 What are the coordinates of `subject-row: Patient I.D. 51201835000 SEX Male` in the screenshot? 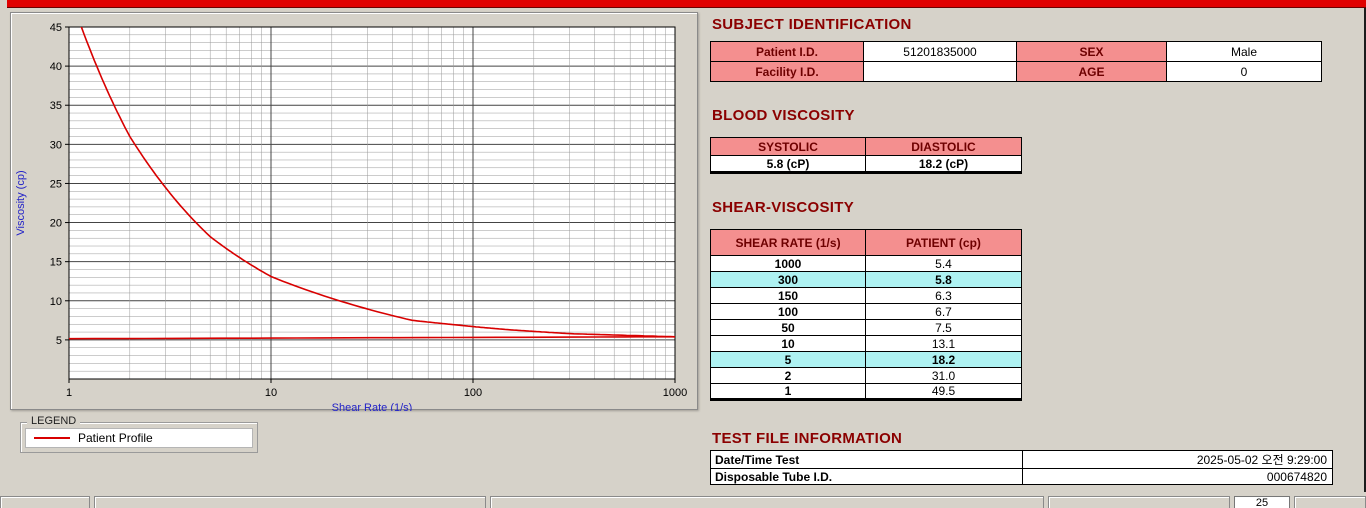 It's located at (1016, 51).